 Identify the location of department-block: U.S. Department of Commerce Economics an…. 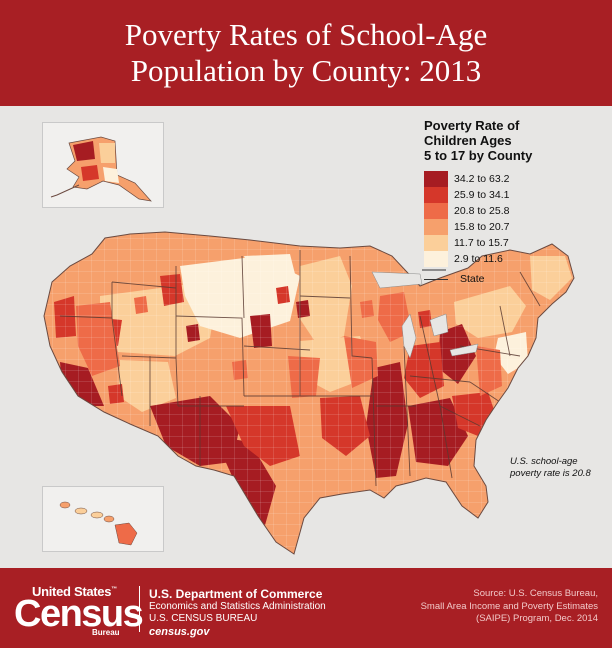
(237, 613).